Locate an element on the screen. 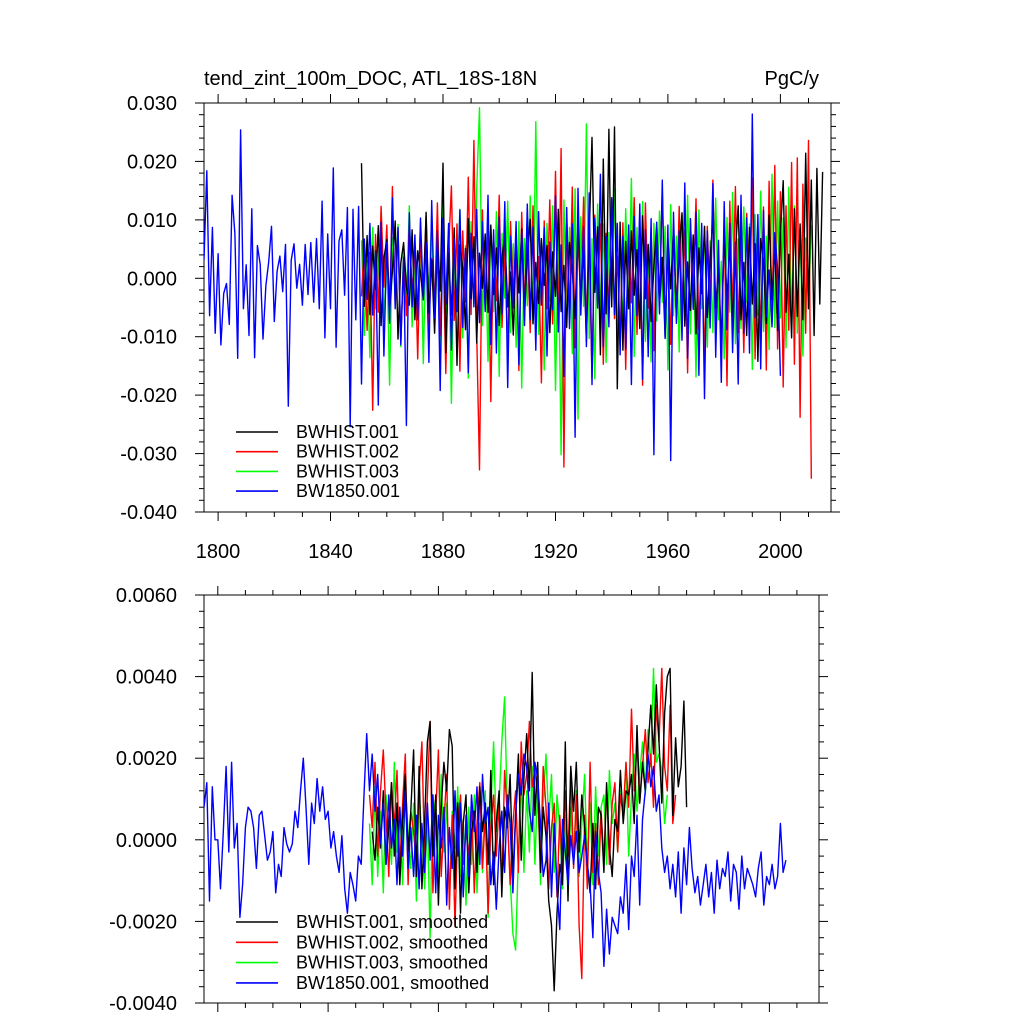 This screenshot has width=1024, height=1024. y-tick-label: -0.020 is located at coordinates (148, 396).